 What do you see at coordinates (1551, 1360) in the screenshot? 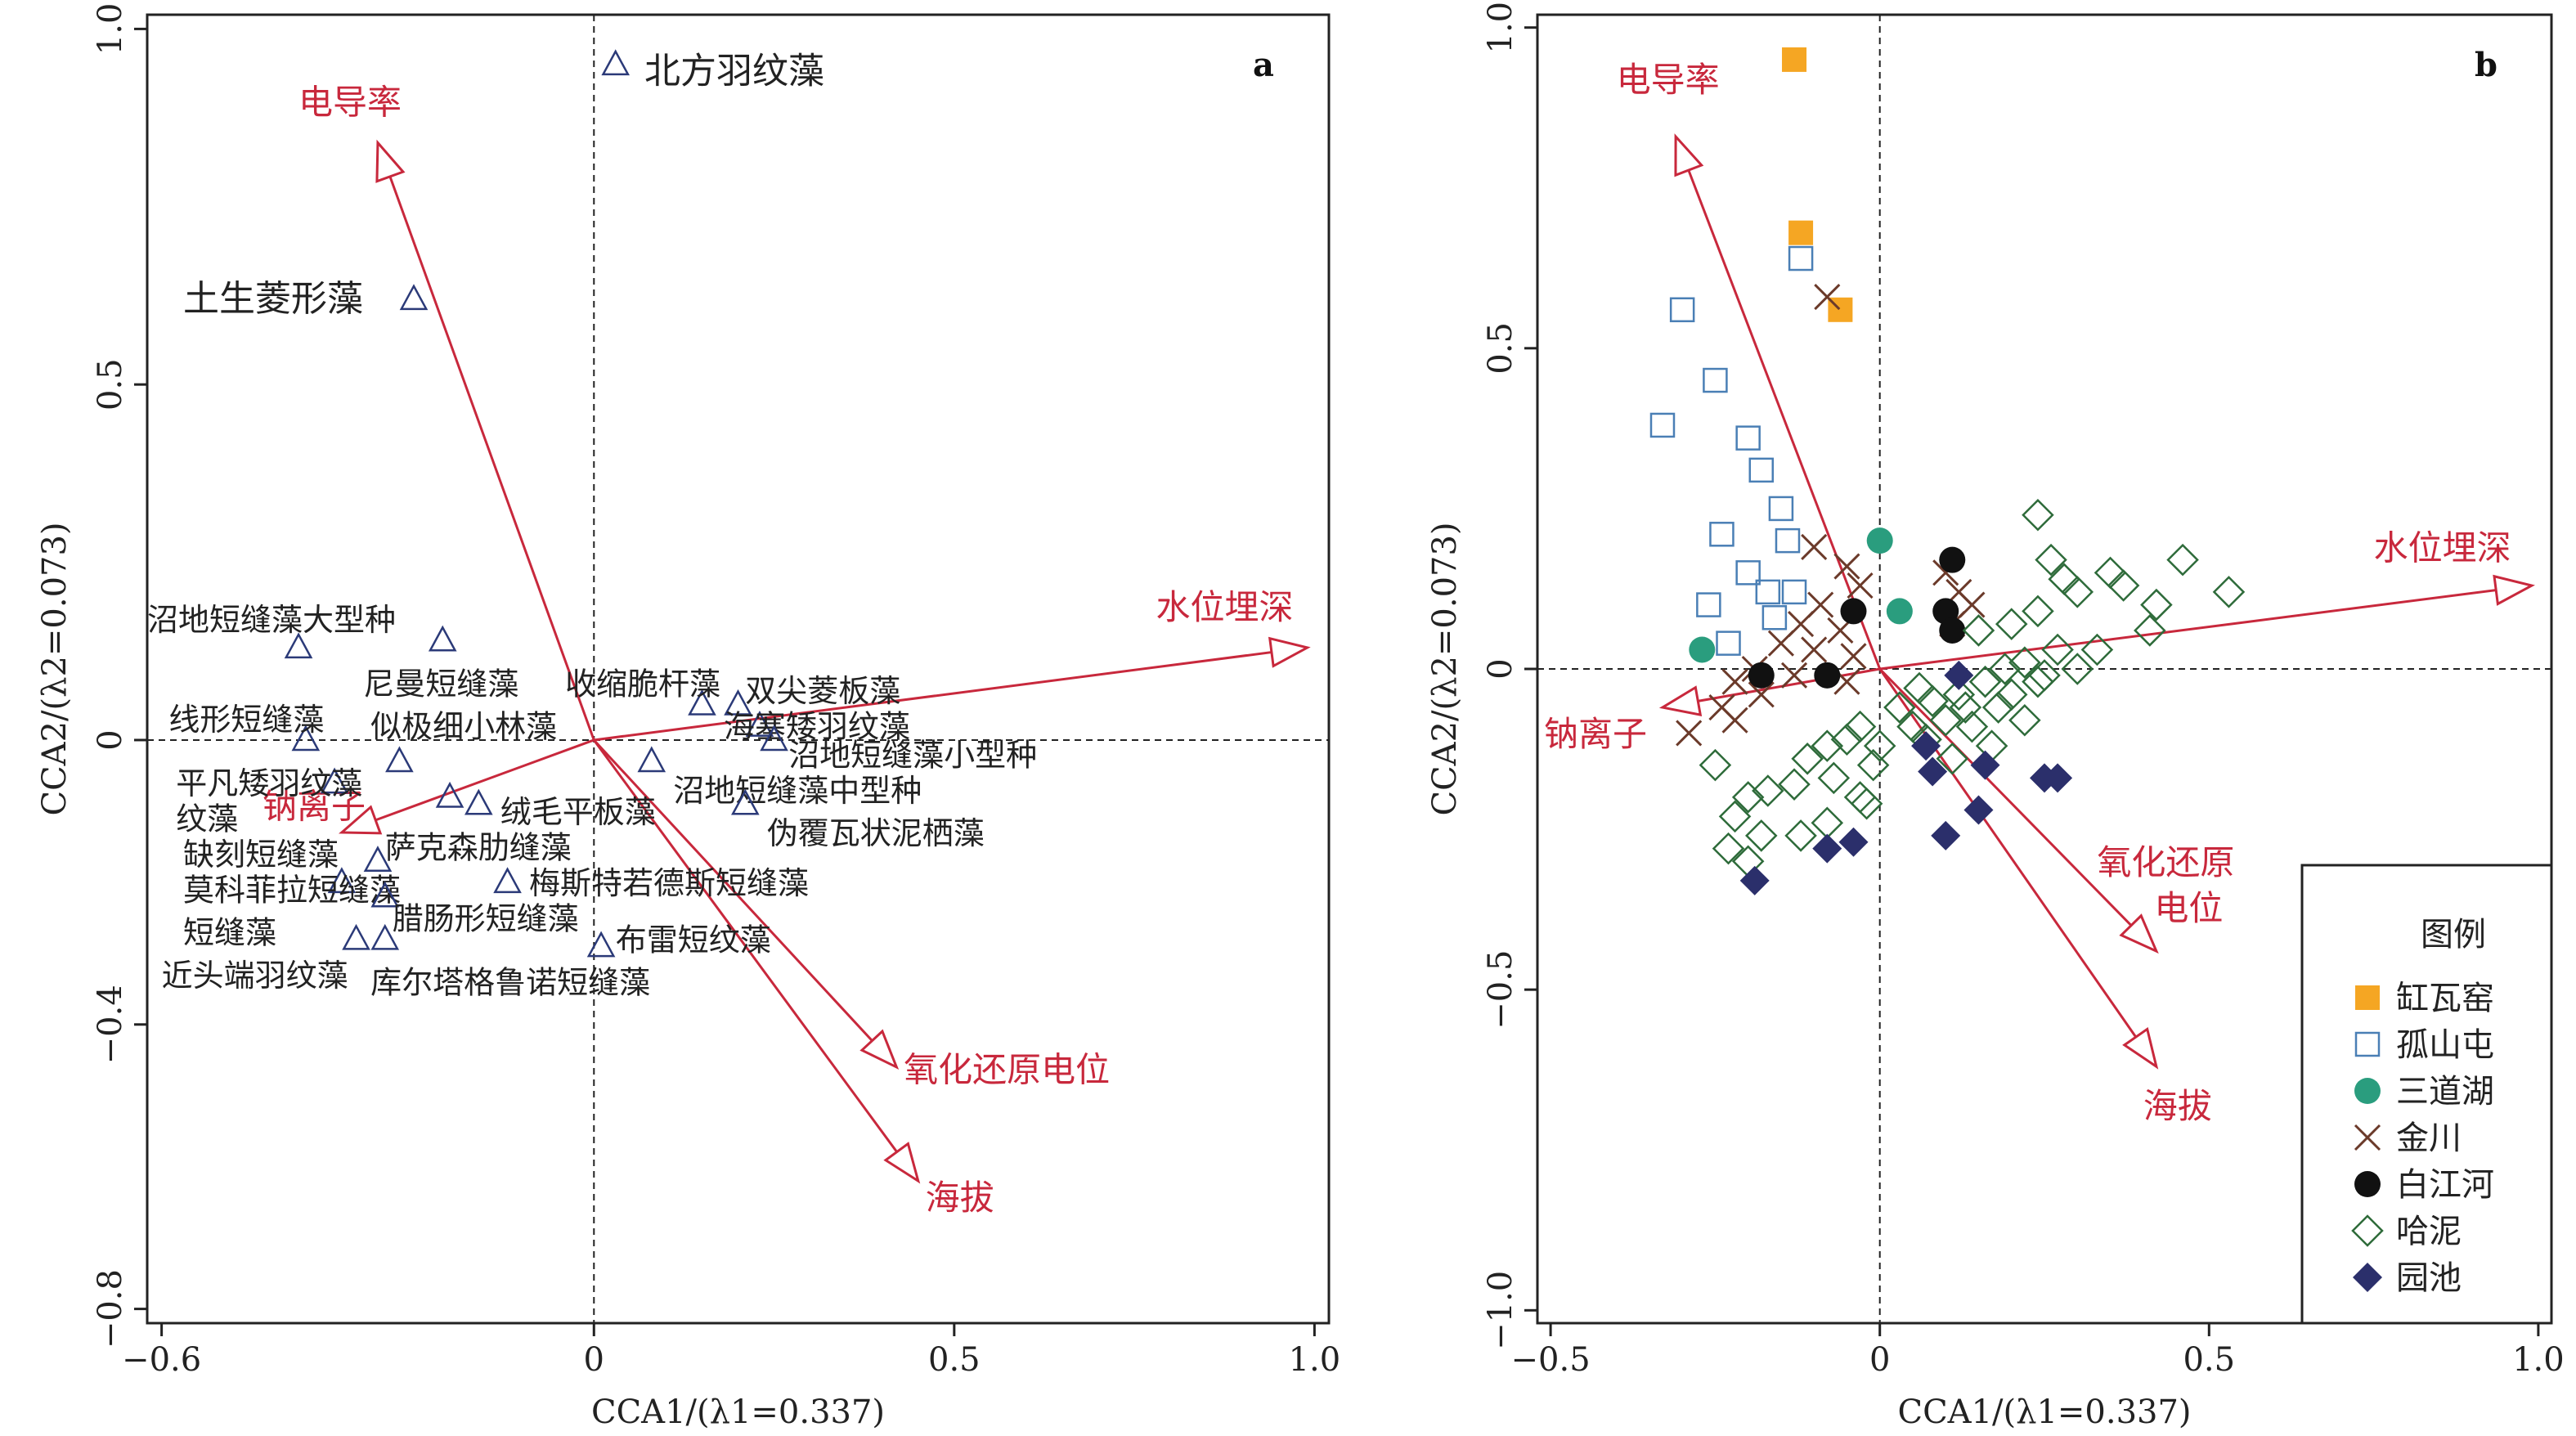
I see `x-tick-label: −0.5` at bounding box center [1551, 1360].